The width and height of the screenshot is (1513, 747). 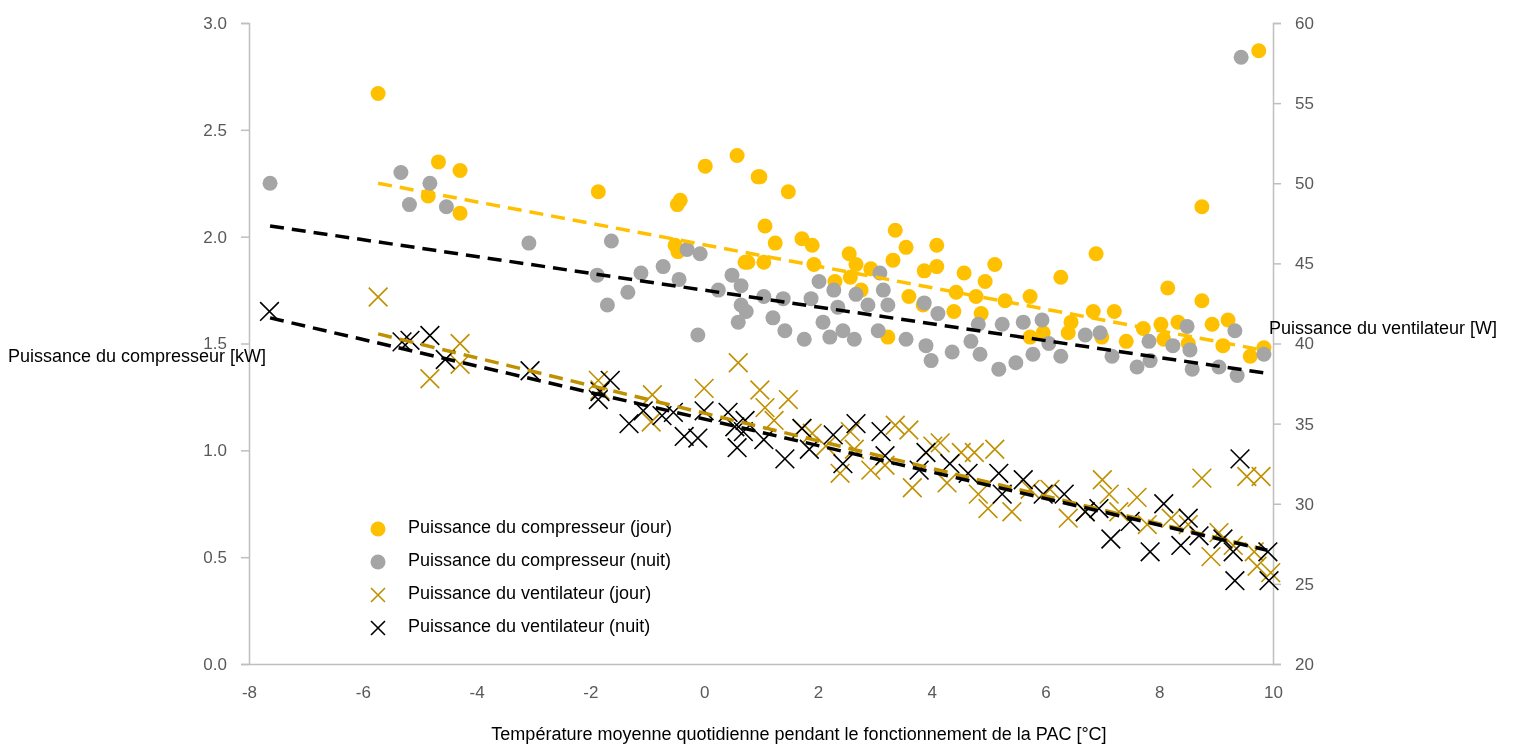 I want to click on y-tick-label: 2.0, so click(x=215, y=237).